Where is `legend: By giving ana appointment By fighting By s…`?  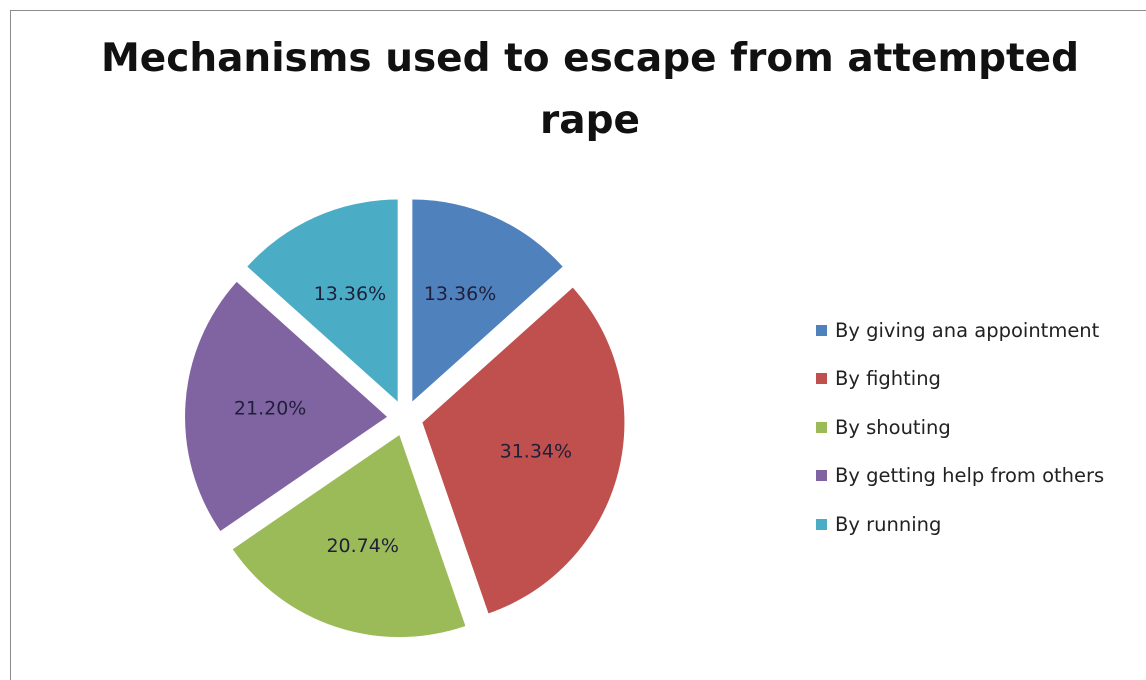 legend: By giving ana appointment By fighting By s… is located at coordinates (981, 427).